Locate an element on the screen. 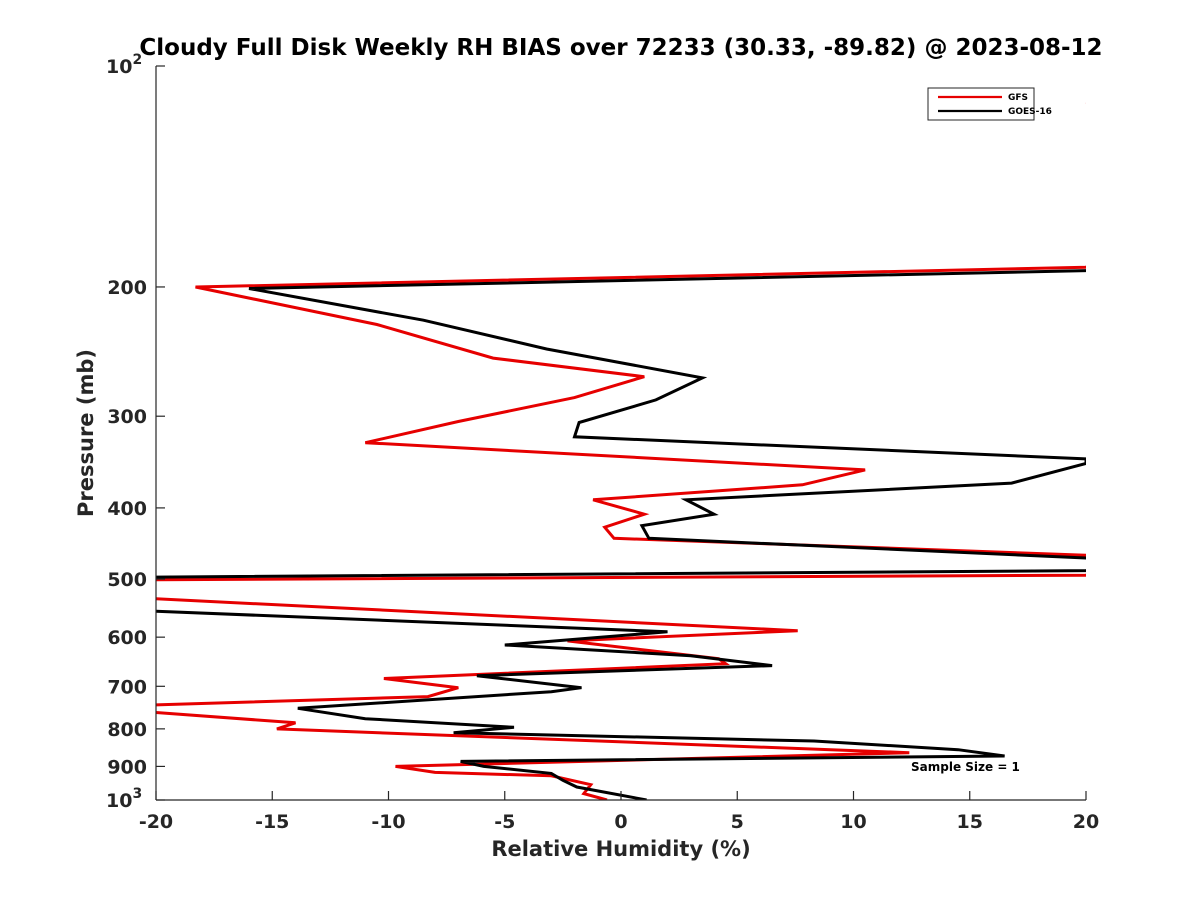 The height and width of the screenshot is (900, 1200). x-tick-label: -20 is located at coordinates (156, 822).